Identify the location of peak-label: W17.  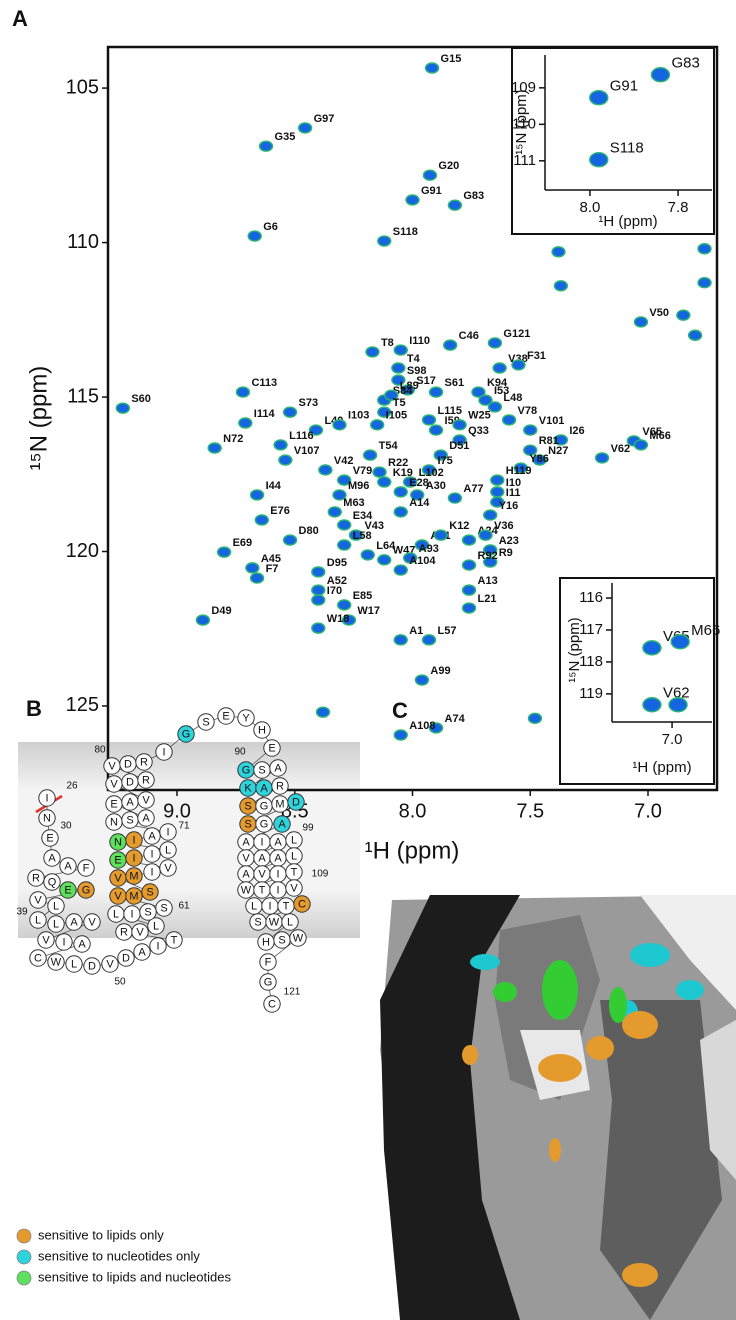
(368, 611).